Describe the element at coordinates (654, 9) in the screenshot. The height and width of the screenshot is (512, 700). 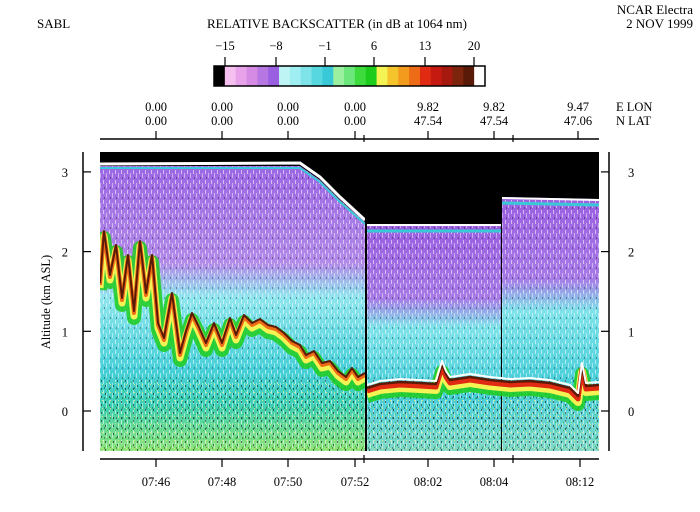
I see `platform-label: NCAR Electra` at that location.